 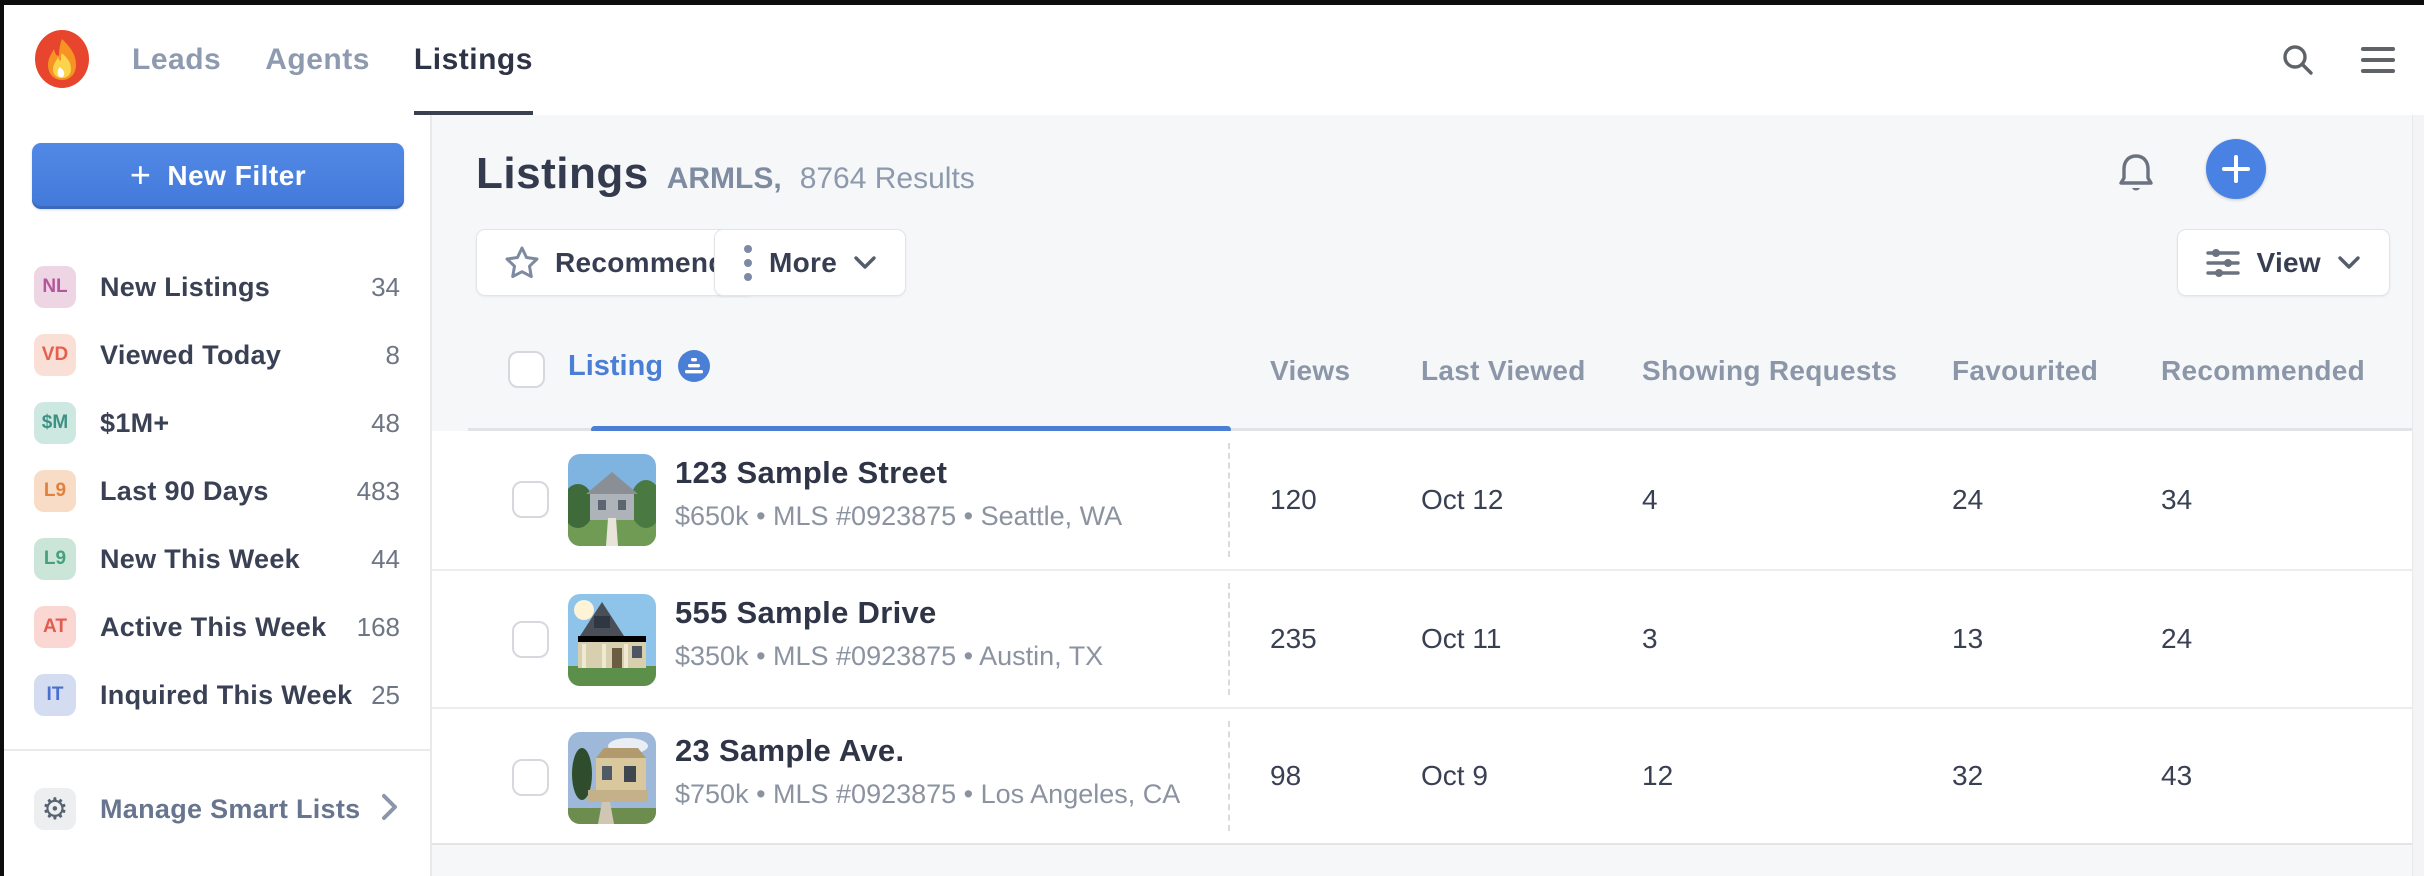 What do you see at coordinates (140, 174) in the screenshot?
I see `plus-icon: +` at bounding box center [140, 174].